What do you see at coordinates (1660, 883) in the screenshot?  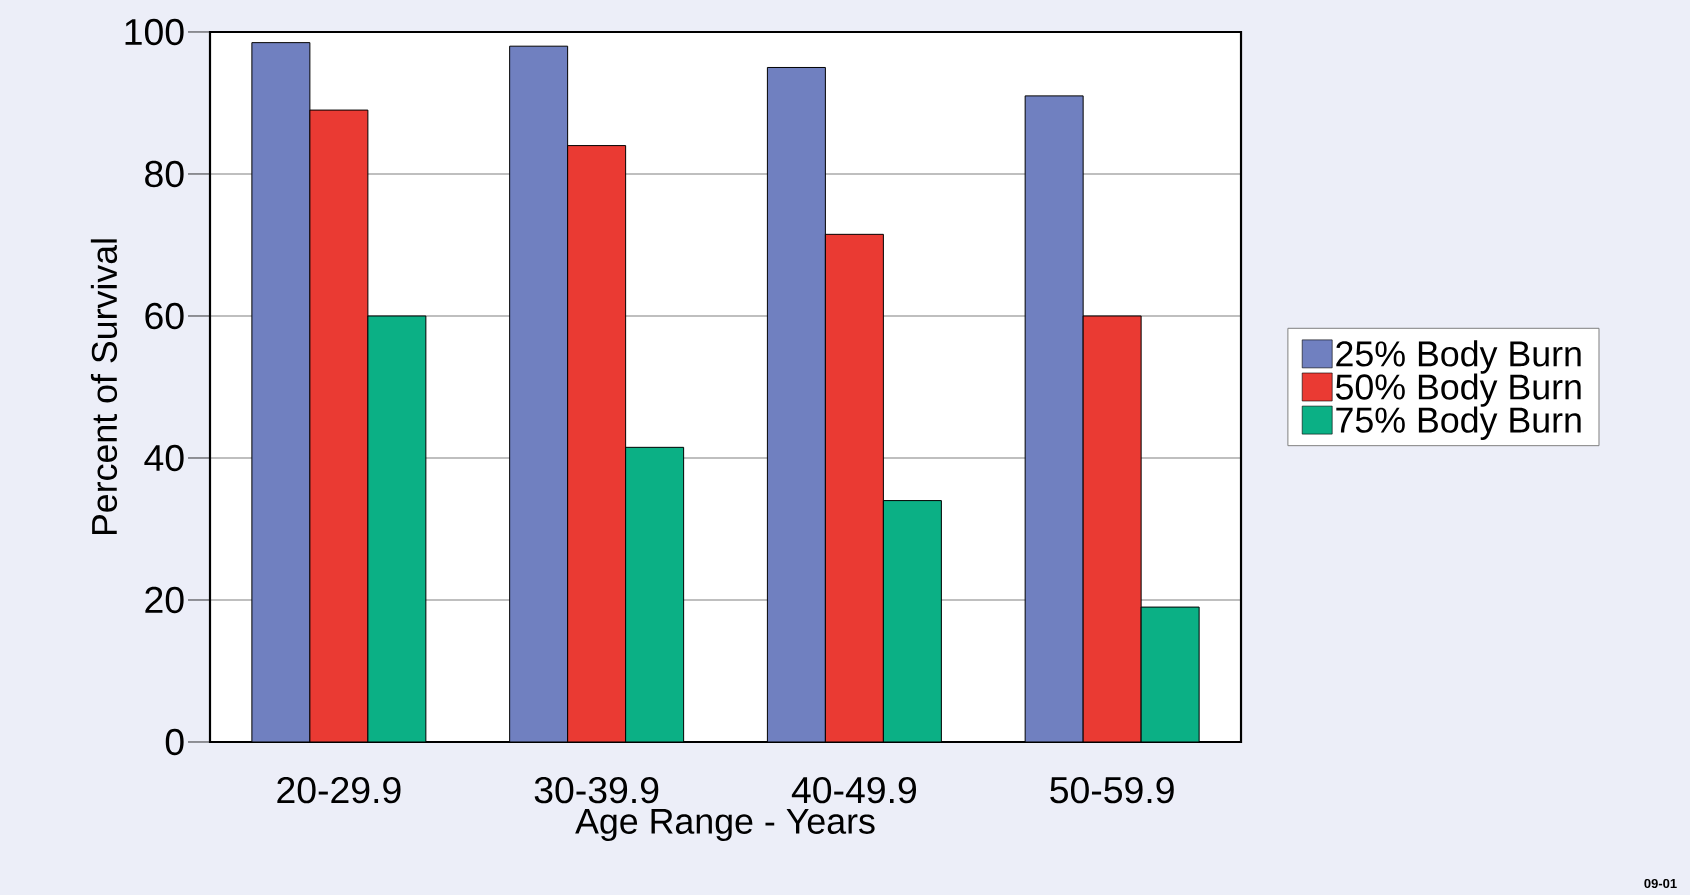 I see `text: 09-01` at bounding box center [1660, 883].